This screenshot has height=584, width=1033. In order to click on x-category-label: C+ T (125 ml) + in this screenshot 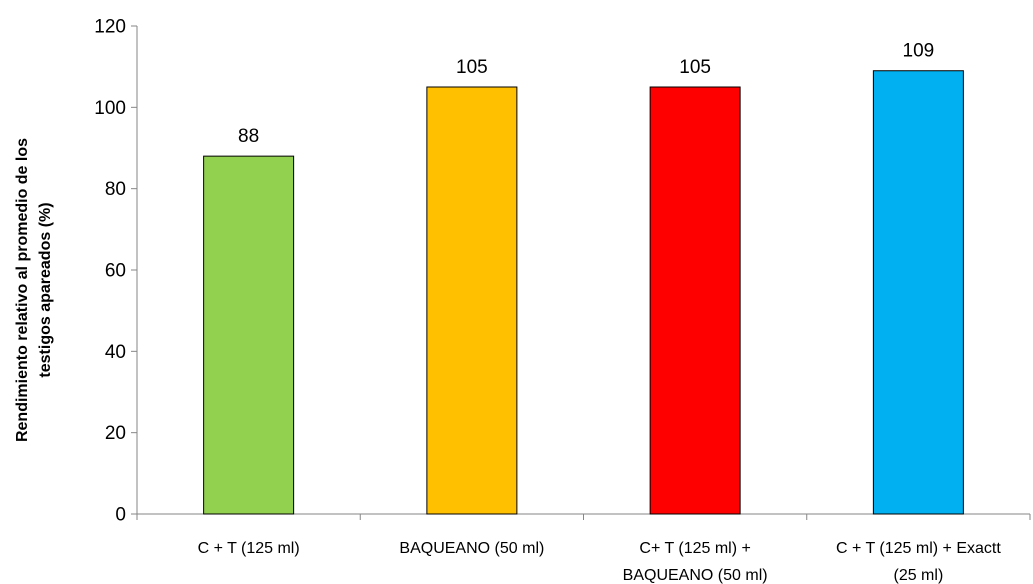, I will do `click(694, 548)`.